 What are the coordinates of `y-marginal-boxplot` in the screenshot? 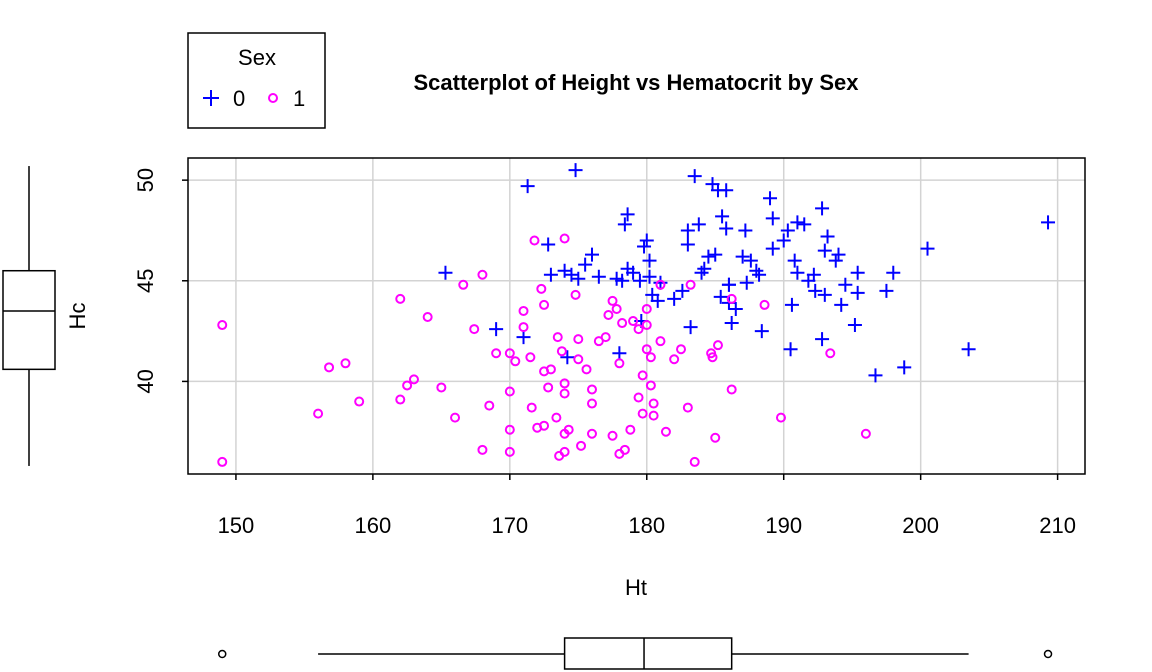 It's located at (29, 316).